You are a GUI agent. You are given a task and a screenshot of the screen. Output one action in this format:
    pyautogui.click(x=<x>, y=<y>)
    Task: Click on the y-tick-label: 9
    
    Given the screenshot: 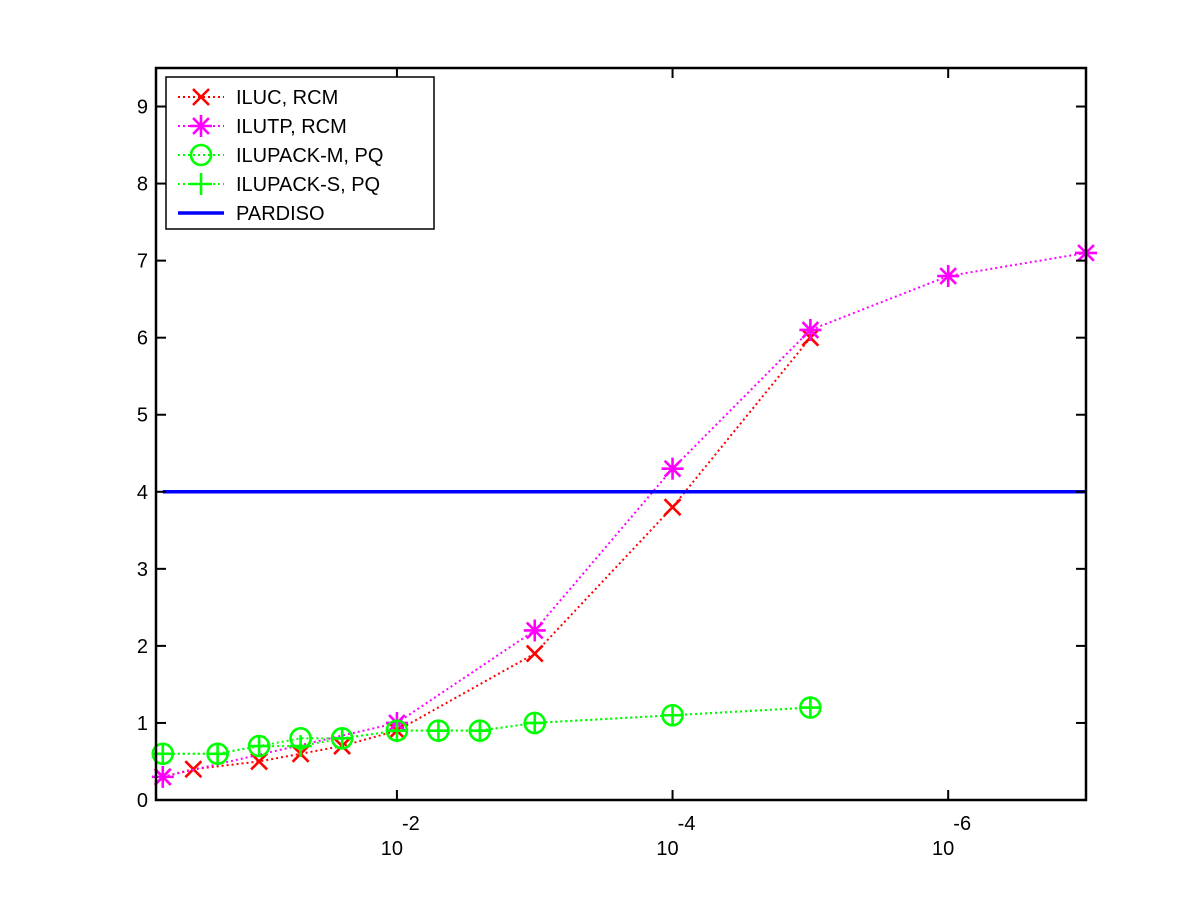 What is the action you would take?
    pyautogui.click(x=142, y=108)
    